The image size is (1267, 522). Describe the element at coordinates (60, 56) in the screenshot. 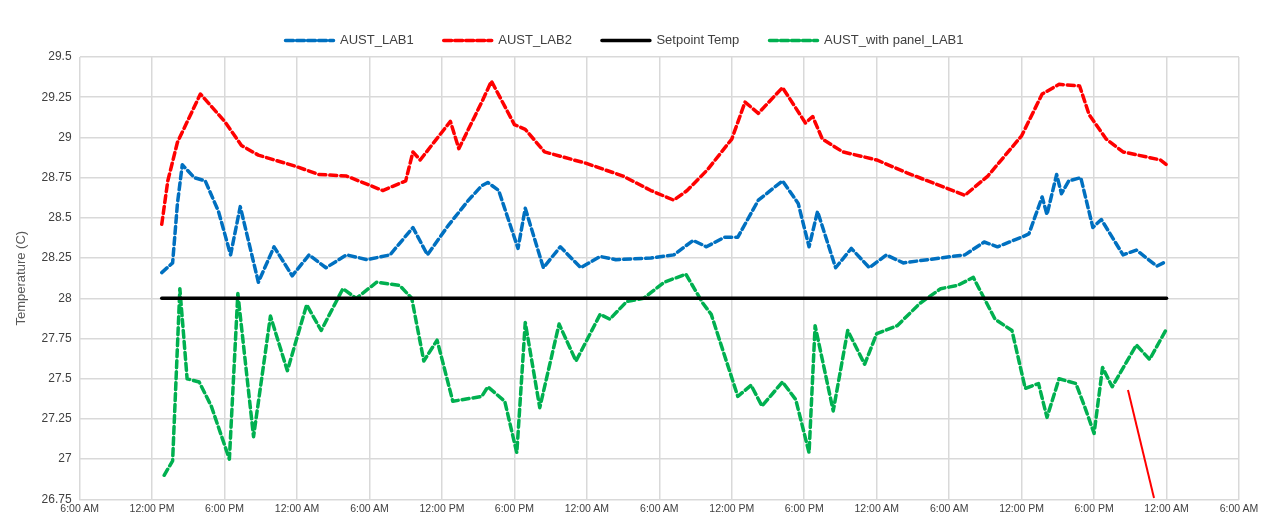

I see `y-tick-label: 29.5` at that location.